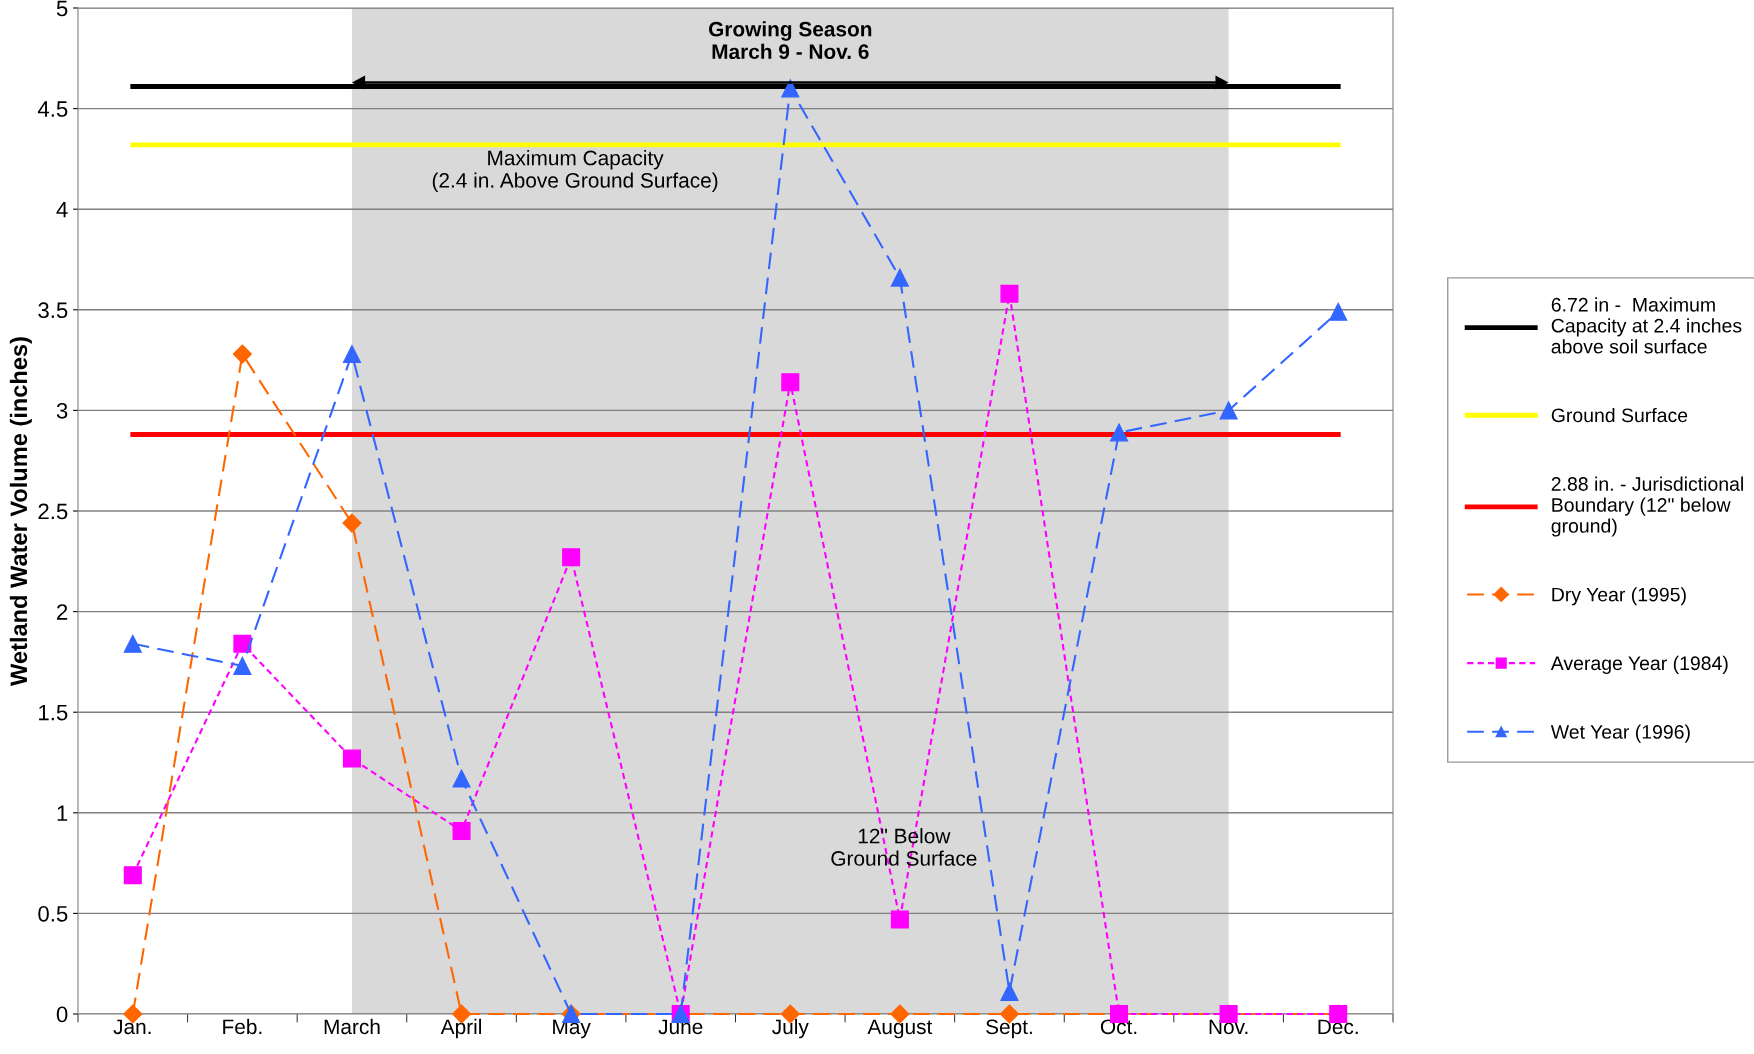 The width and height of the screenshot is (1754, 1054). I want to click on x-tick-label: Nov., so click(1228, 1027).